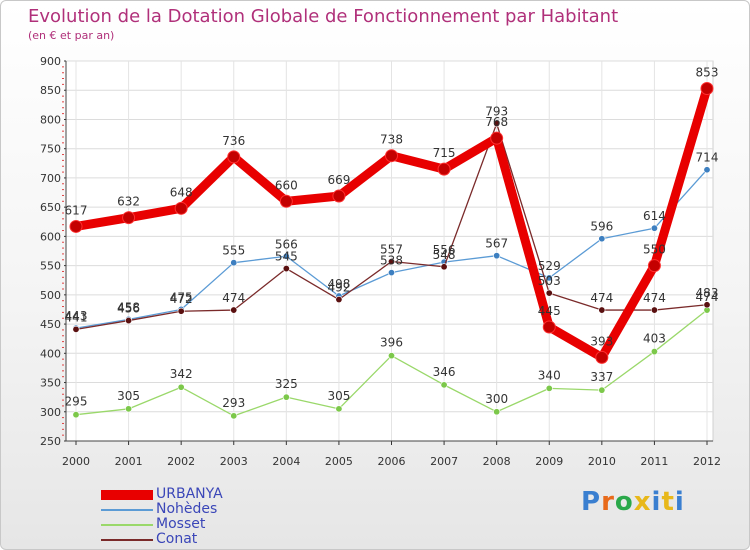 This screenshot has width=750, height=550. I want to click on data-label-conat: 441, so click(76, 317).